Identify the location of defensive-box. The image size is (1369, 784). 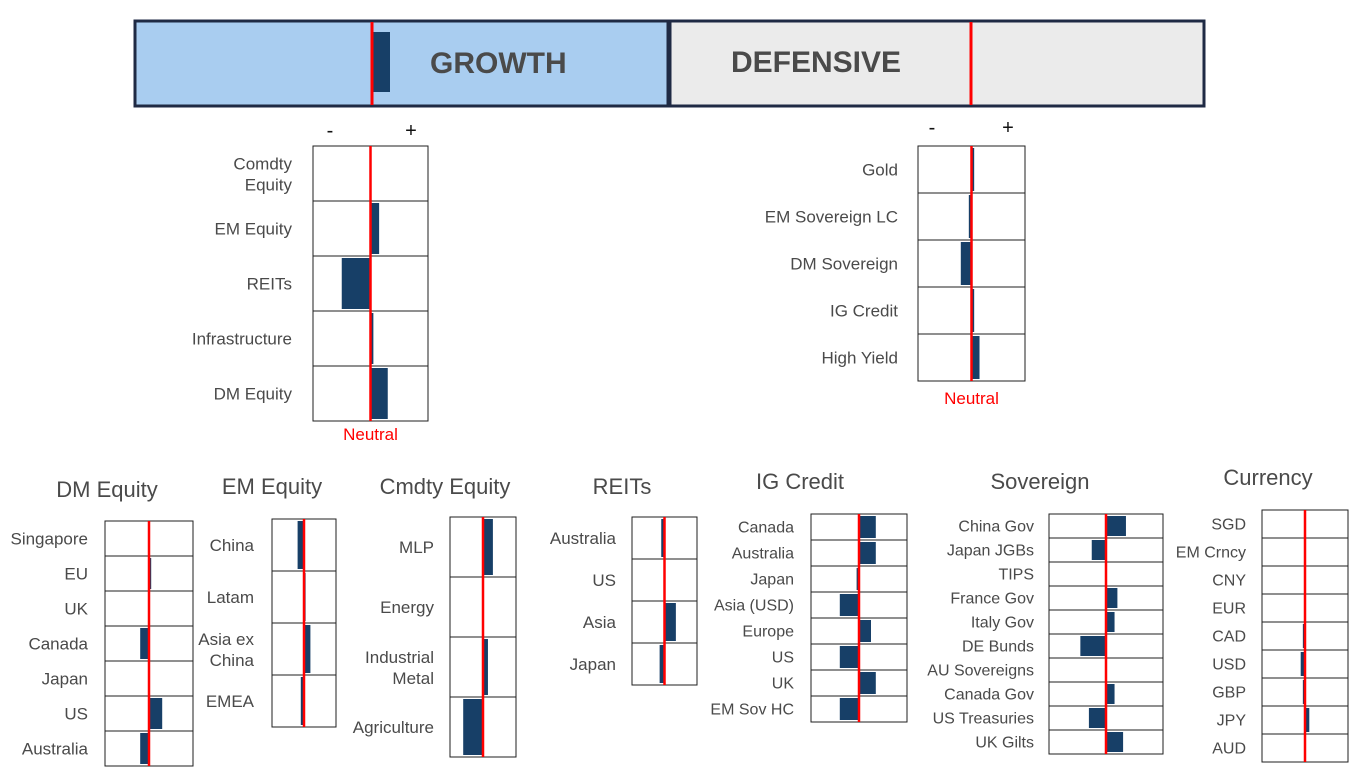
(937, 63).